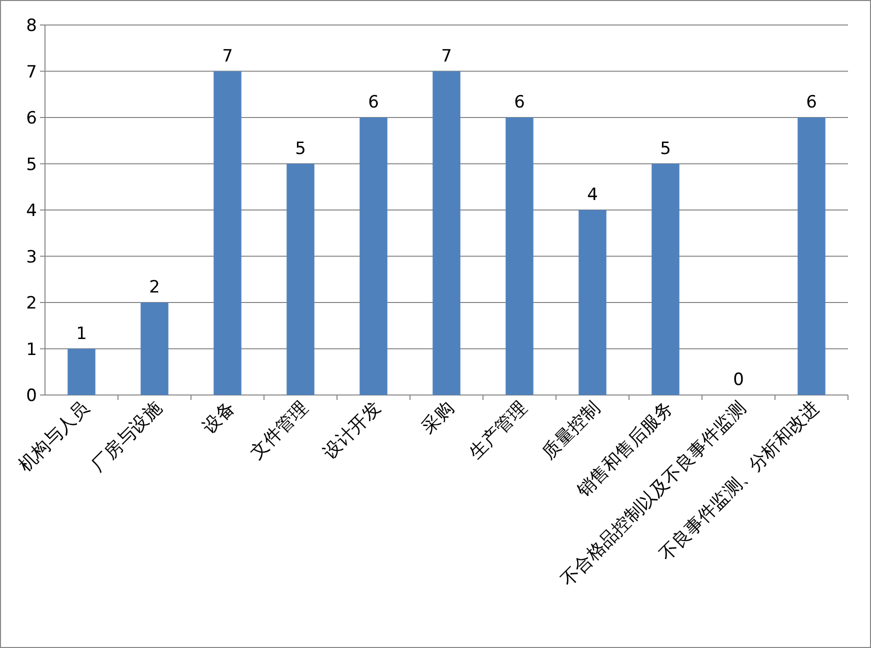  What do you see at coordinates (31, 304) in the screenshot?
I see `y-tick-label: 2` at bounding box center [31, 304].